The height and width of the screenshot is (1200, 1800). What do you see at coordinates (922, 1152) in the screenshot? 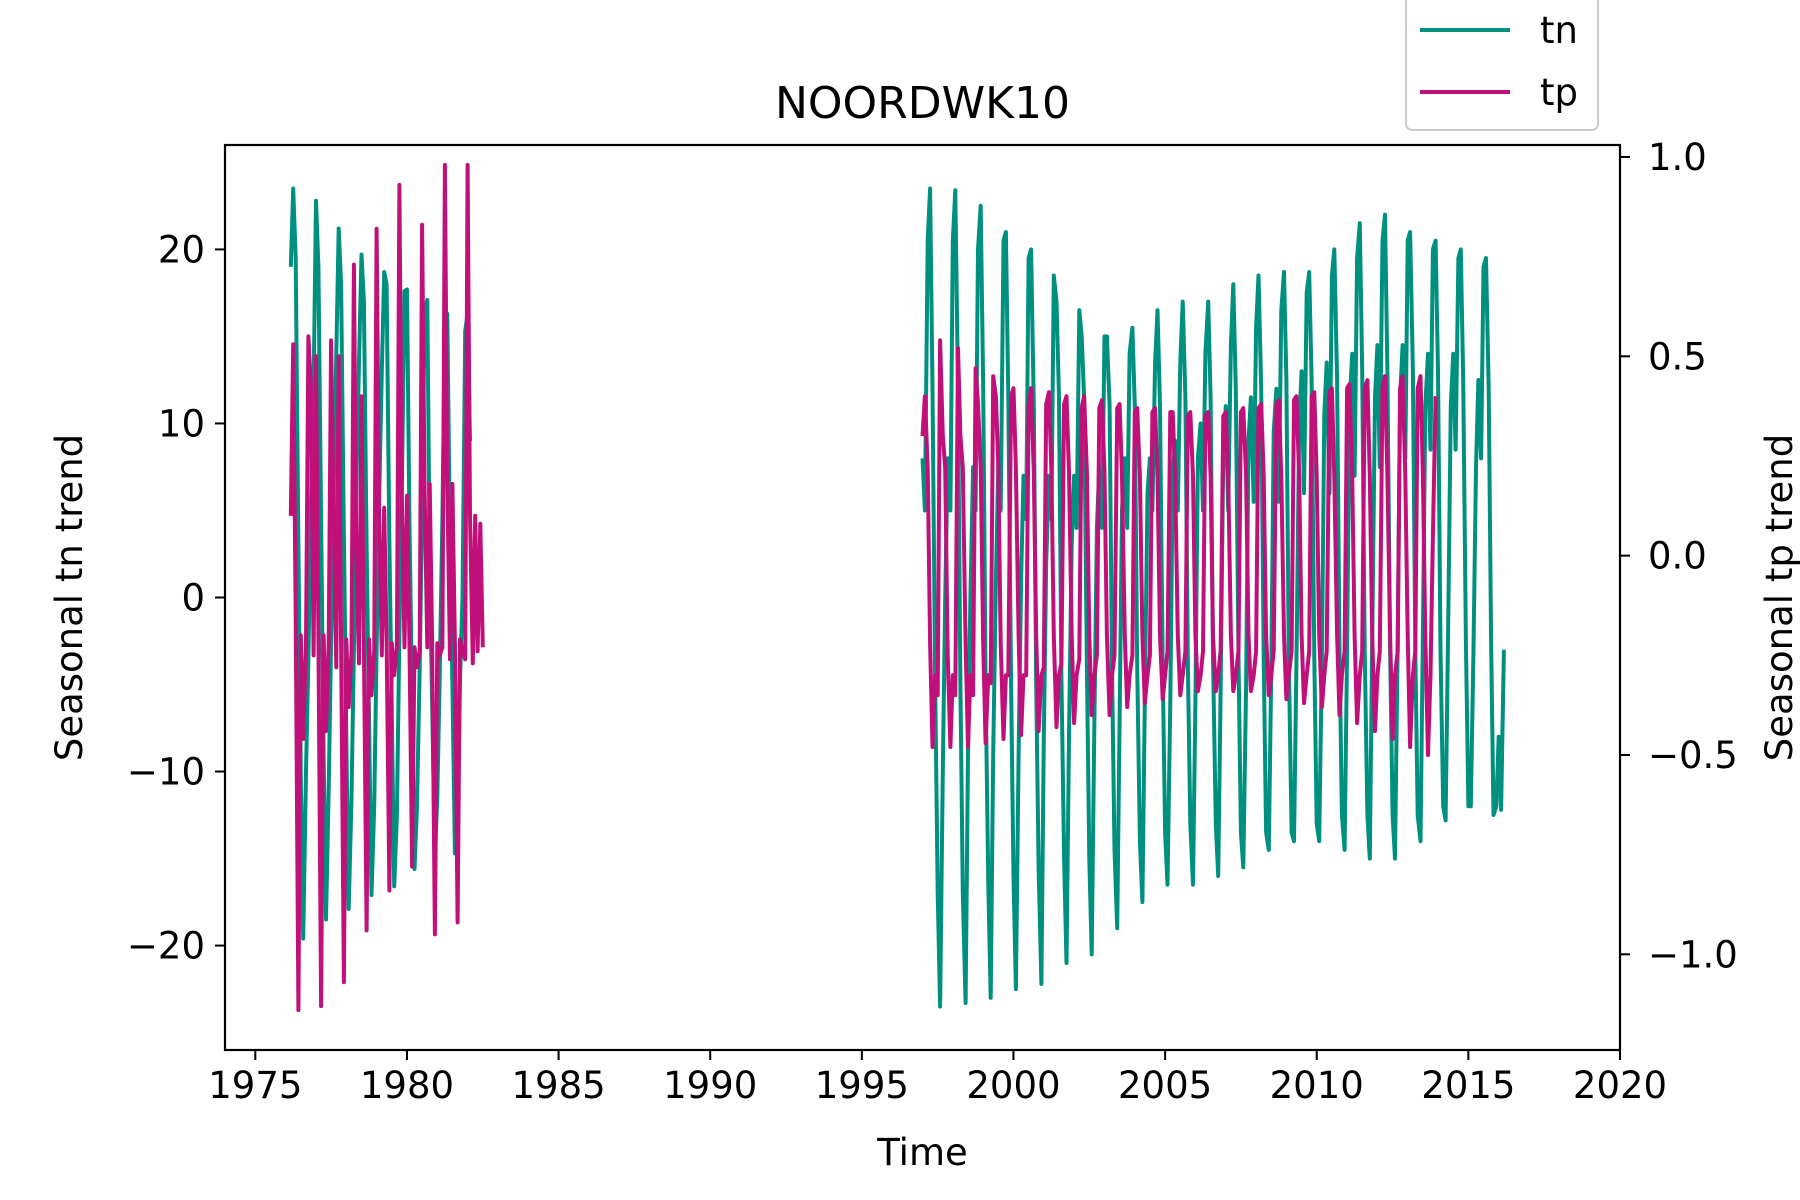
I see `x-axis-title: Time` at bounding box center [922, 1152].